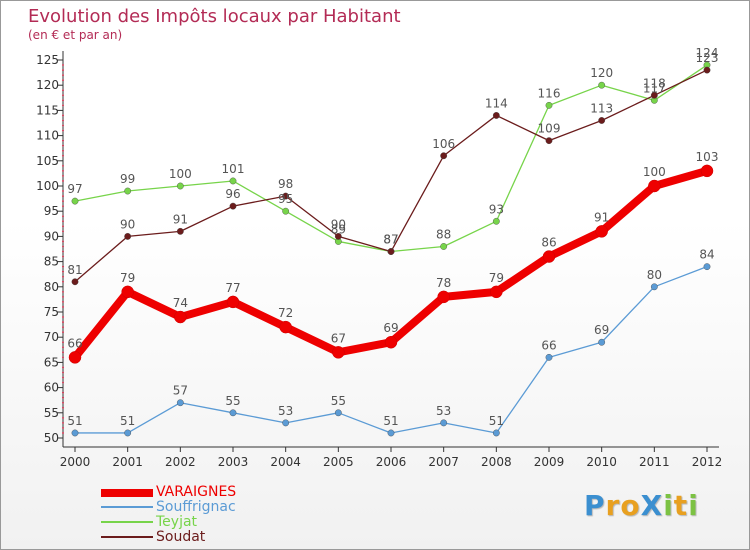 The width and height of the screenshot is (750, 550). What do you see at coordinates (390, 421) in the screenshot?
I see `data-label: 51` at bounding box center [390, 421].